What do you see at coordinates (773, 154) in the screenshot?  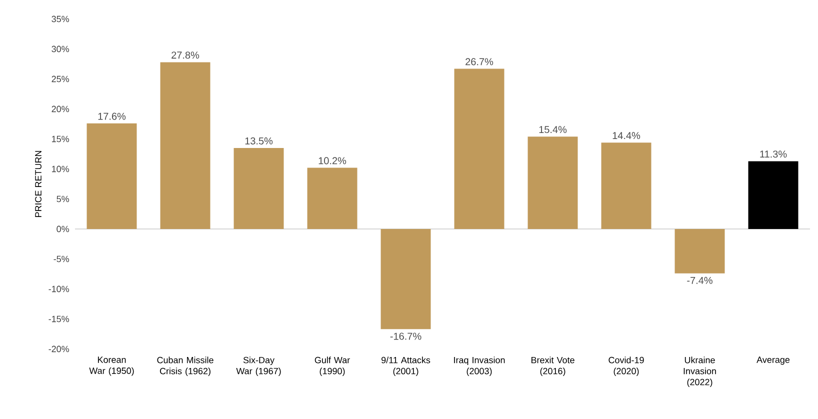 I see `data-label: 11.3%` at bounding box center [773, 154].